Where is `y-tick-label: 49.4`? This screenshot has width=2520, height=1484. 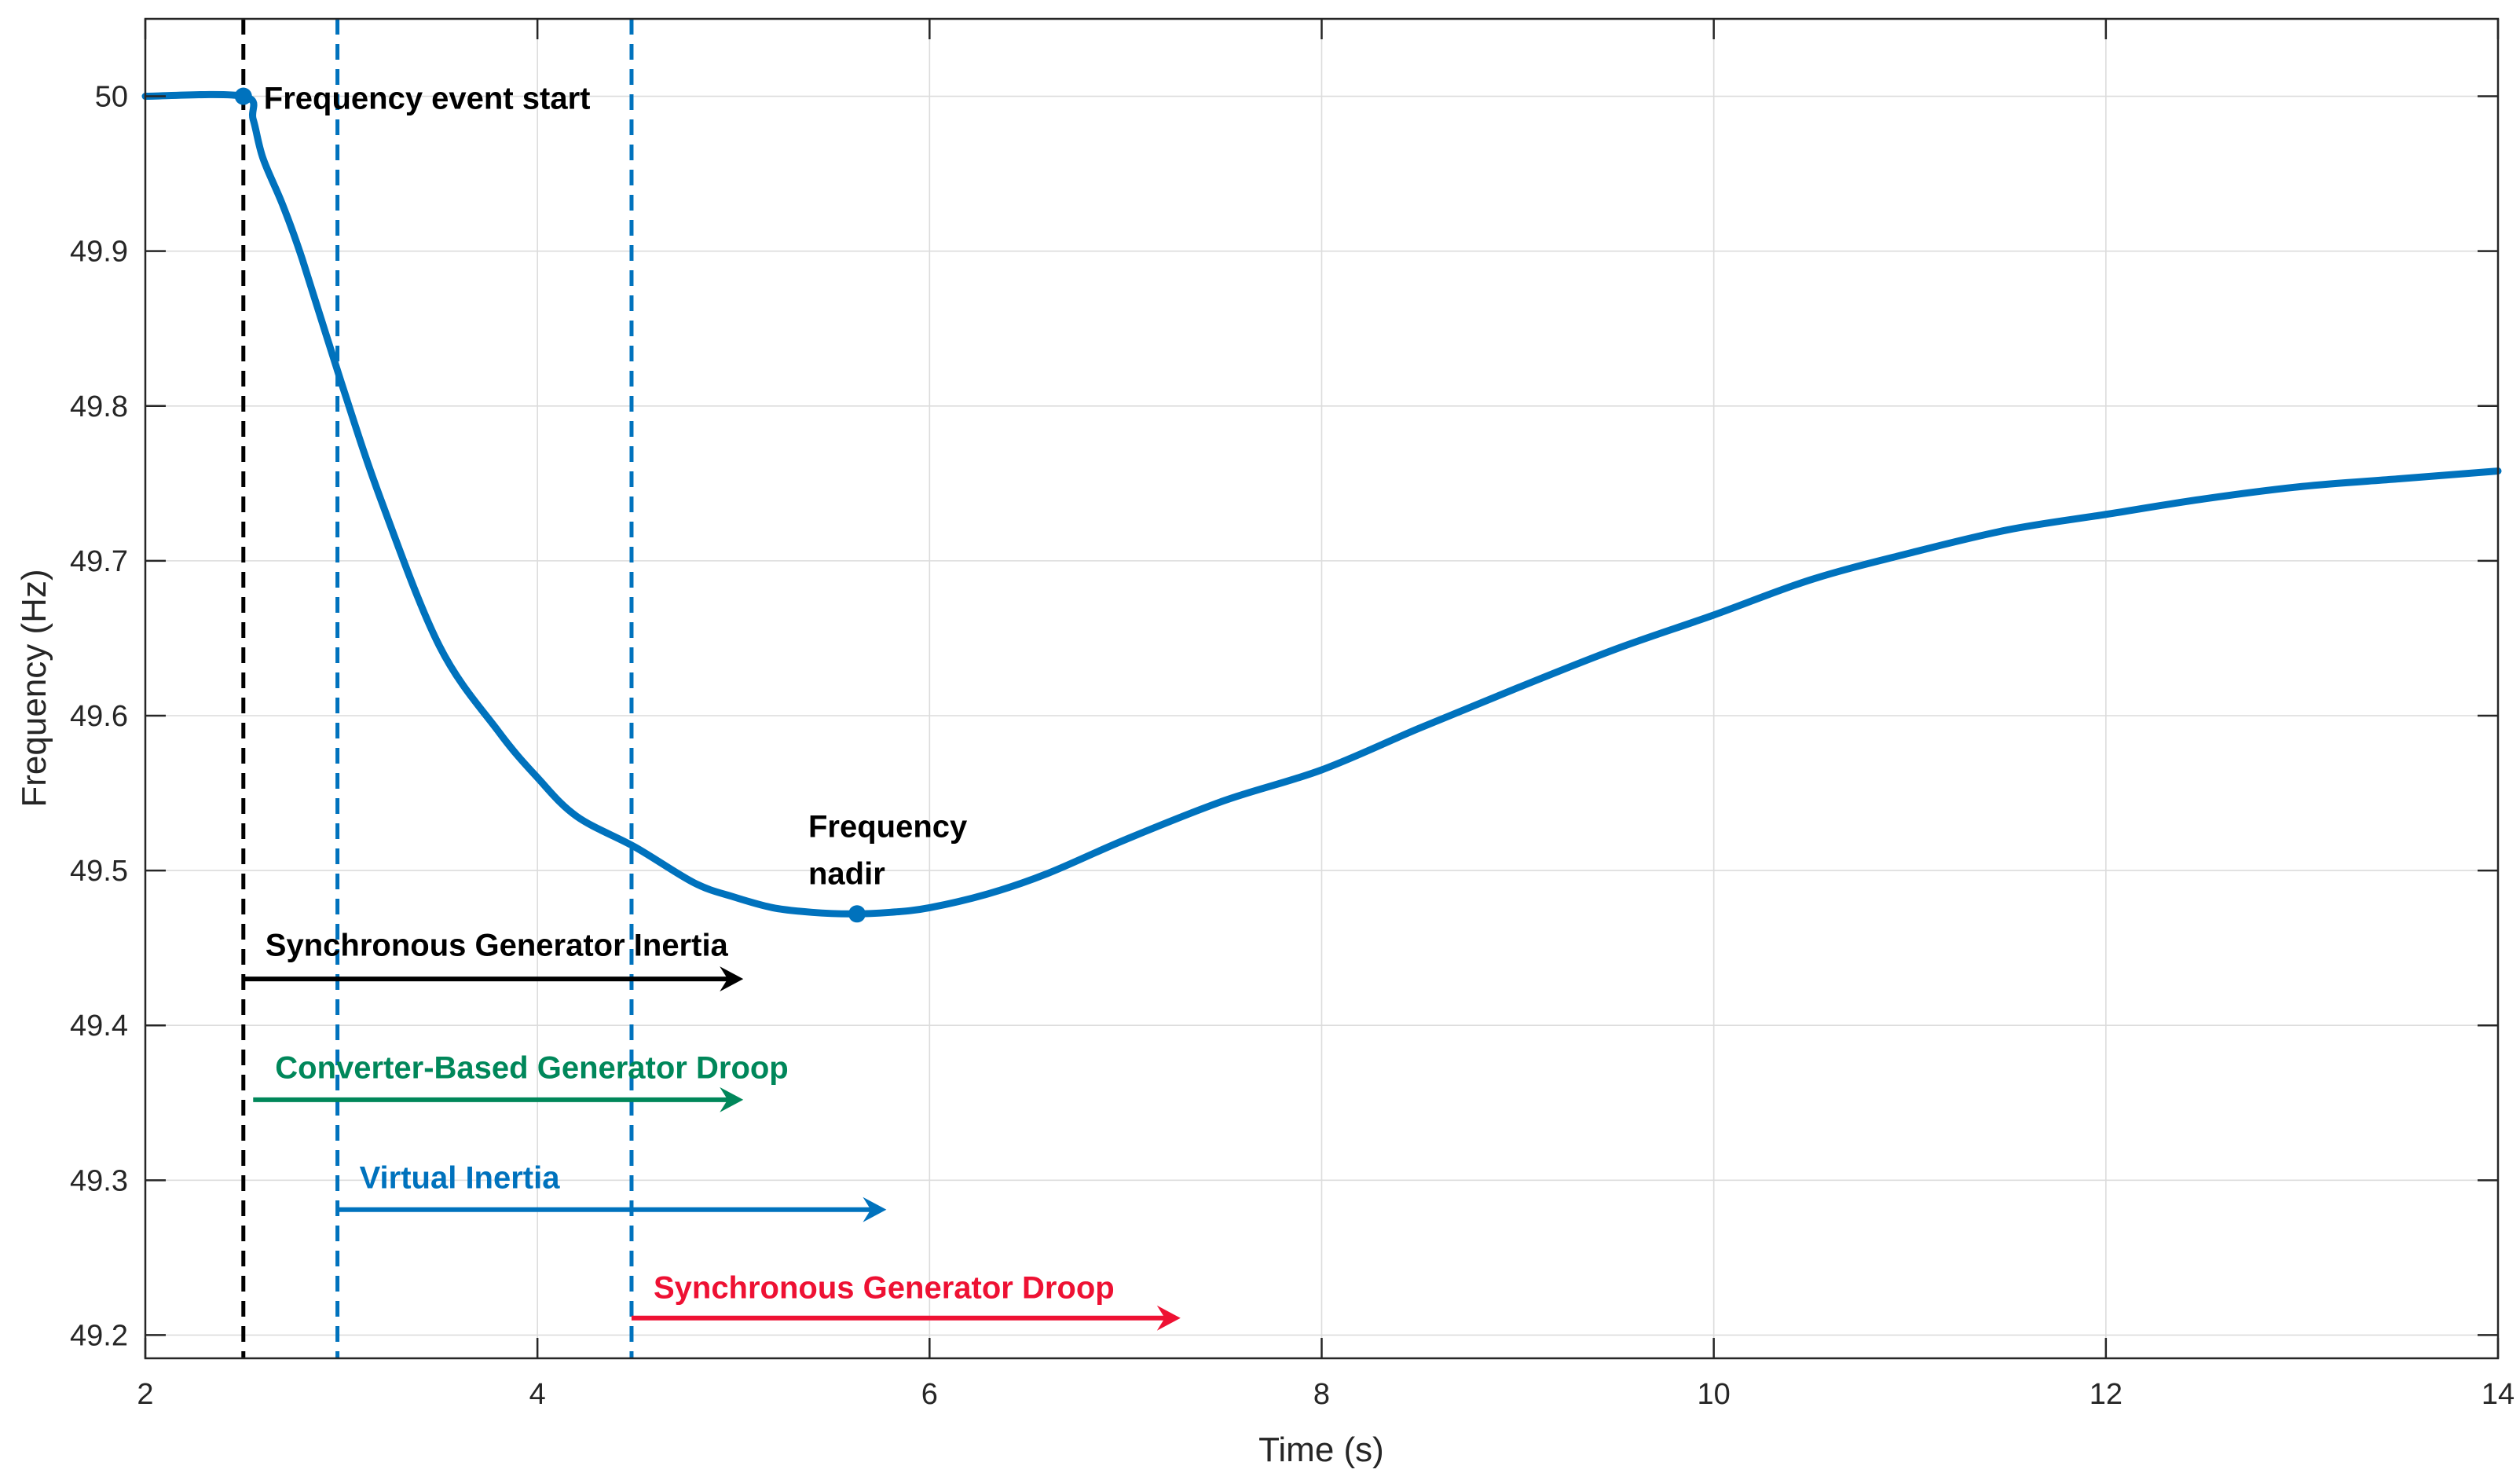
y-tick-label: 49.4 is located at coordinates (99, 1025).